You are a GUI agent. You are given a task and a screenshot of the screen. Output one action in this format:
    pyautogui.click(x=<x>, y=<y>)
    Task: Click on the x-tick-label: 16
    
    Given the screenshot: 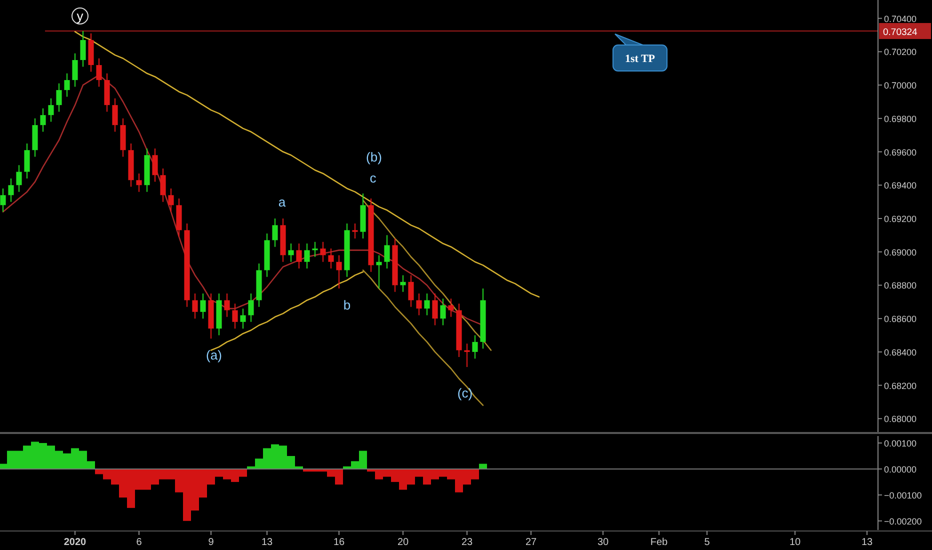 What is the action you would take?
    pyautogui.click(x=339, y=542)
    